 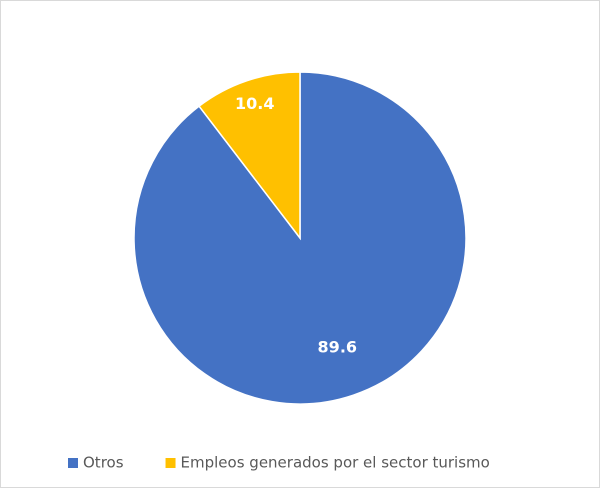 What do you see at coordinates (103, 463) in the screenshot?
I see `legend-label: Otros` at bounding box center [103, 463].